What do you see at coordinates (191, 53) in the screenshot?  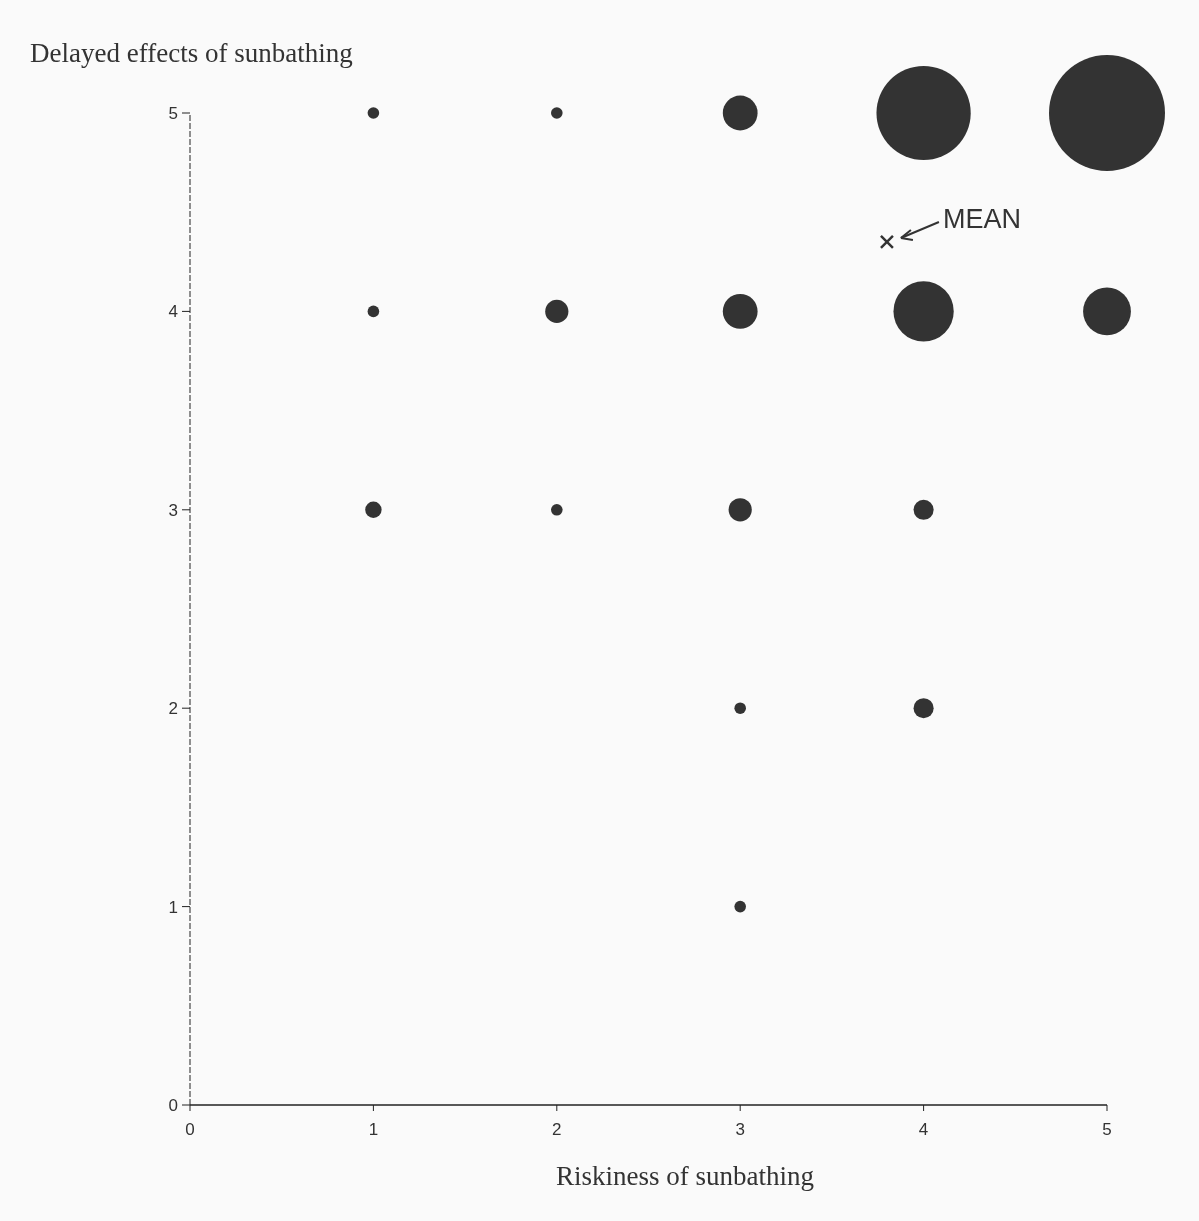 I see `y-axis-title: Delayed effects of sunbathing` at bounding box center [191, 53].